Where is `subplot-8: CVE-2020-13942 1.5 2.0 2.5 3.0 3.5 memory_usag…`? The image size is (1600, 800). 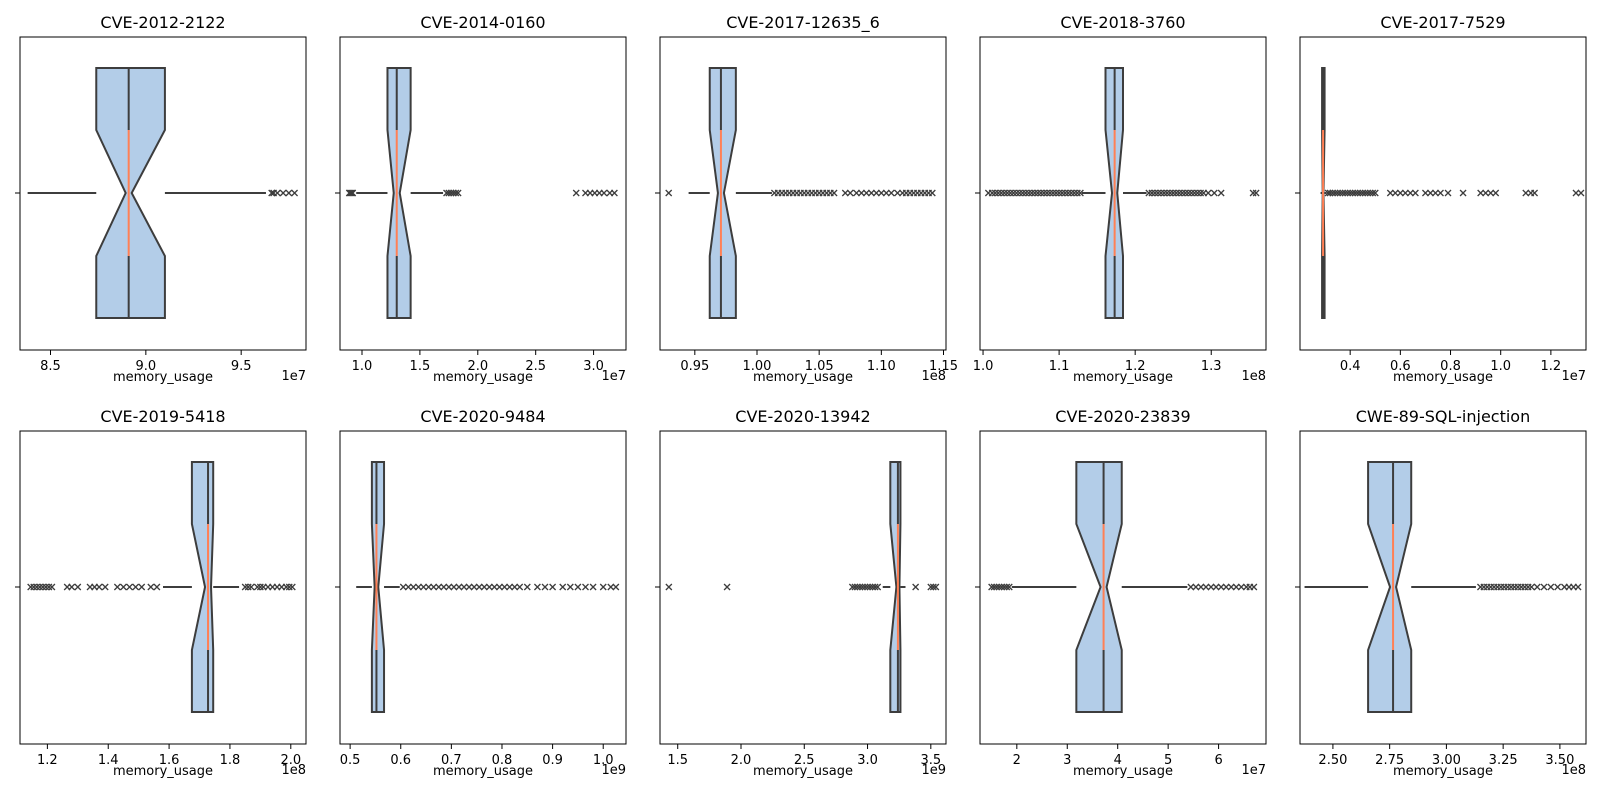
subplot-8: CVE-2020-13942 1.5 2.0 2.5 3.0 3.5 memory_usag… is located at coordinates (801, 593).